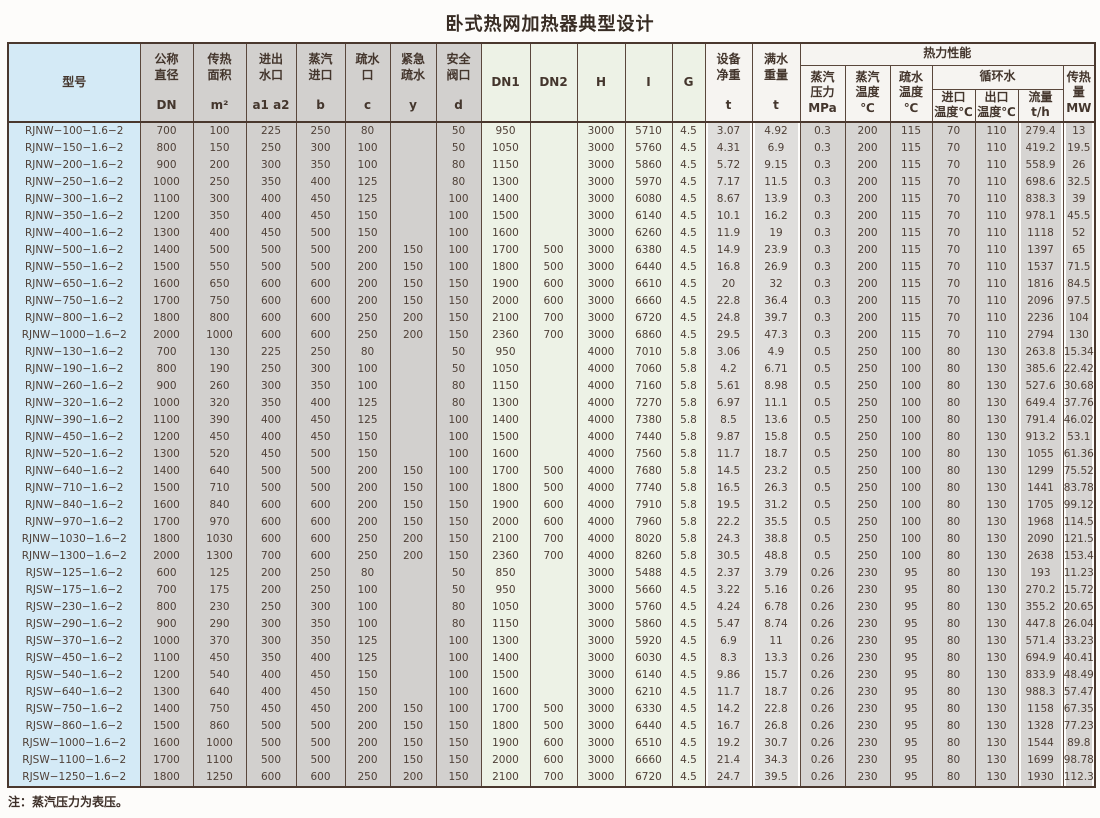 The height and width of the screenshot is (818, 1100). I want to click on header-i: I, so click(648, 82).